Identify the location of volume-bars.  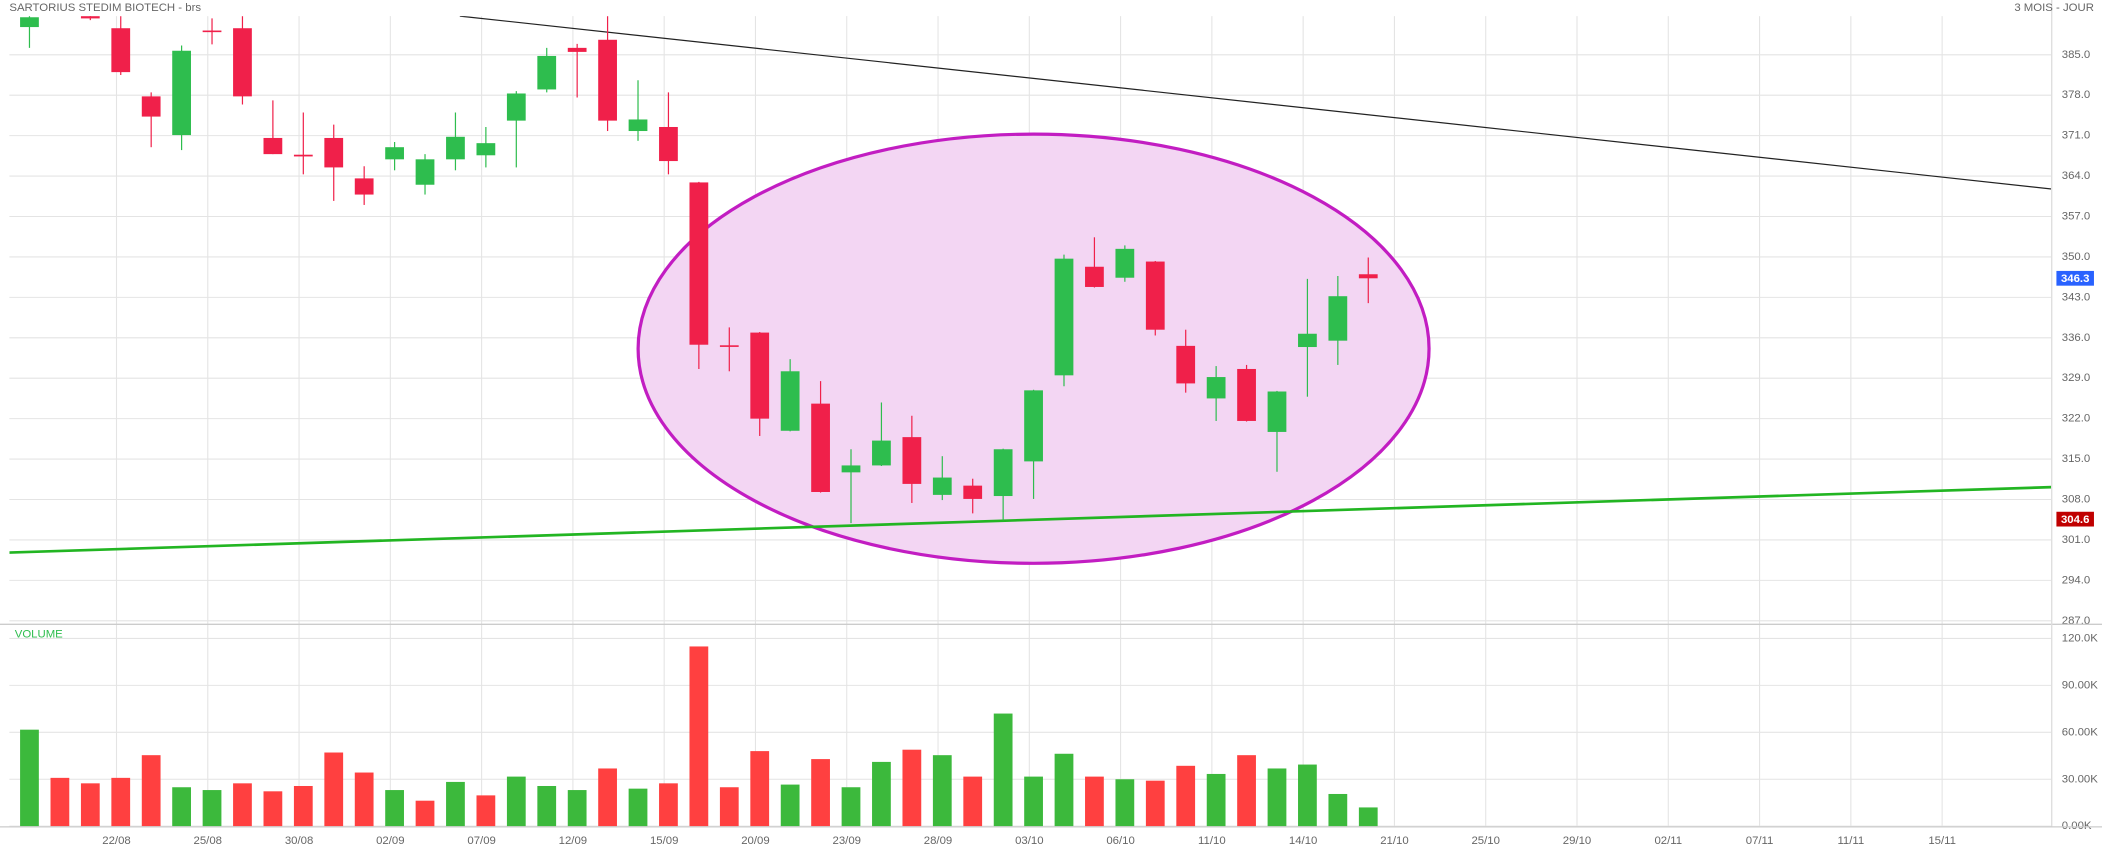
(699, 736).